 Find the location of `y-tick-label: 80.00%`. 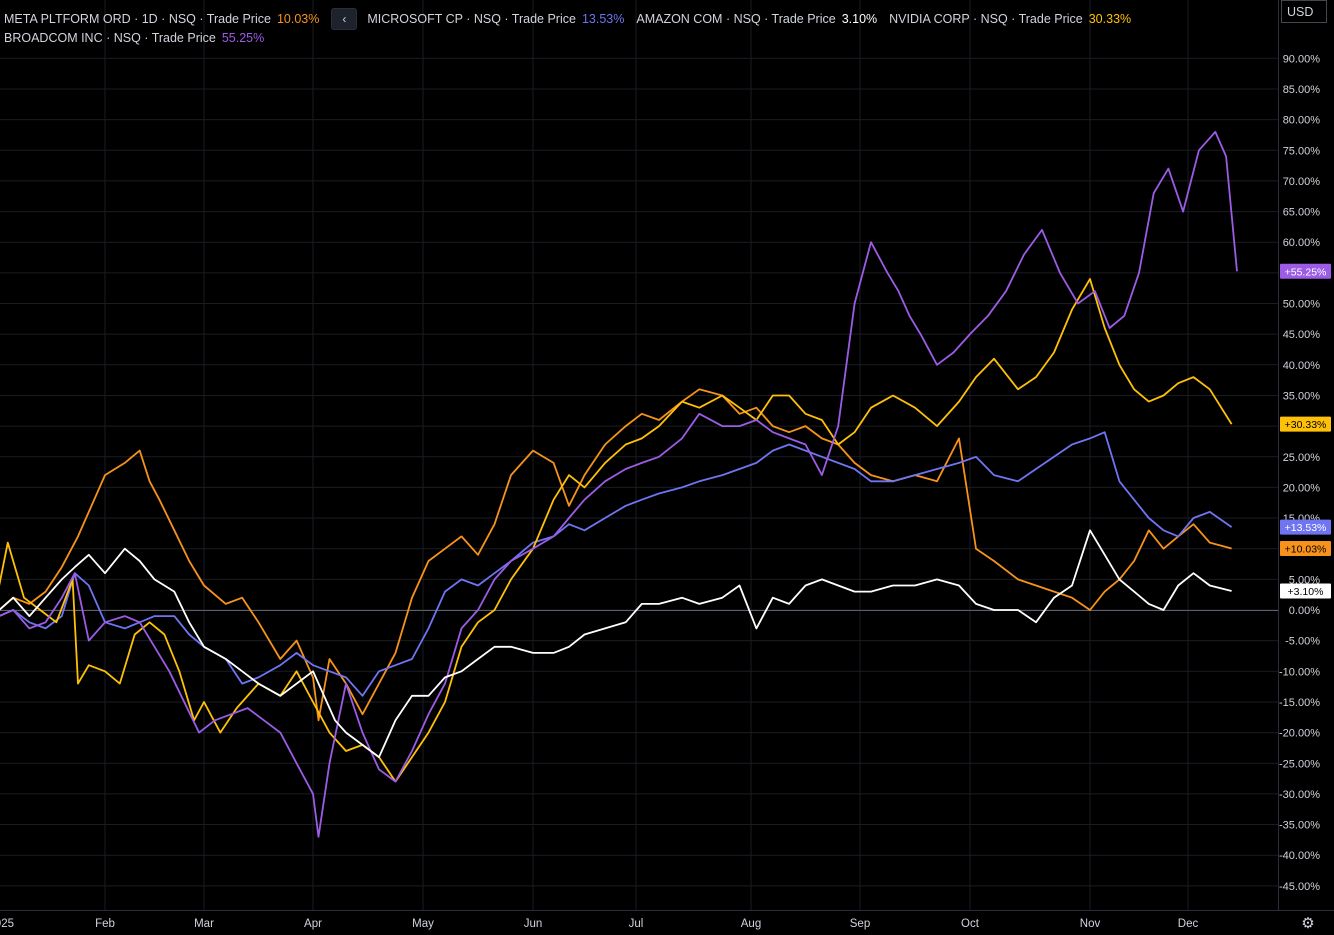

y-tick-label: 80.00% is located at coordinates (1302, 121).